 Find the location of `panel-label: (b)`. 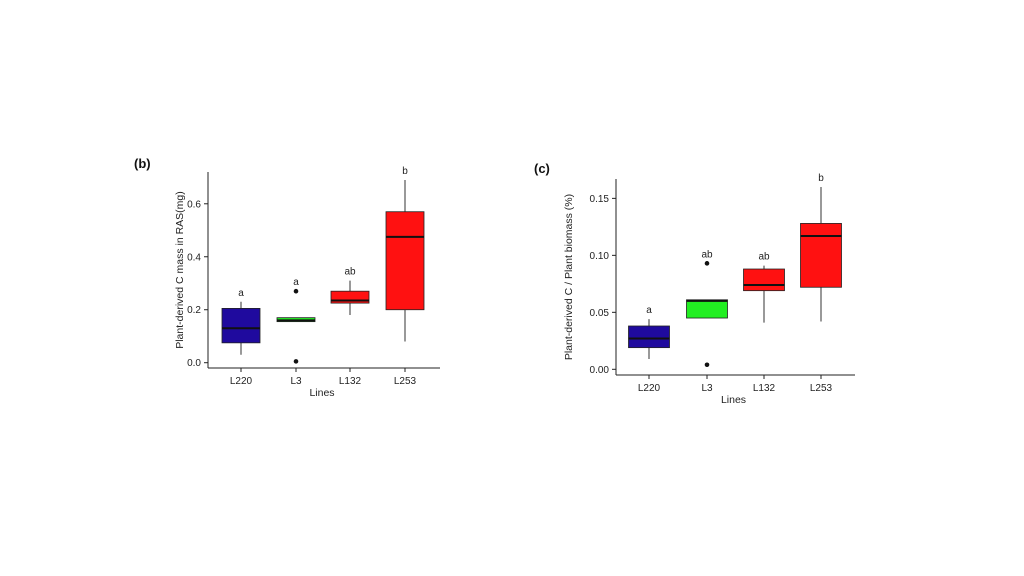

panel-label: (b) is located at coordinates (142, 163).